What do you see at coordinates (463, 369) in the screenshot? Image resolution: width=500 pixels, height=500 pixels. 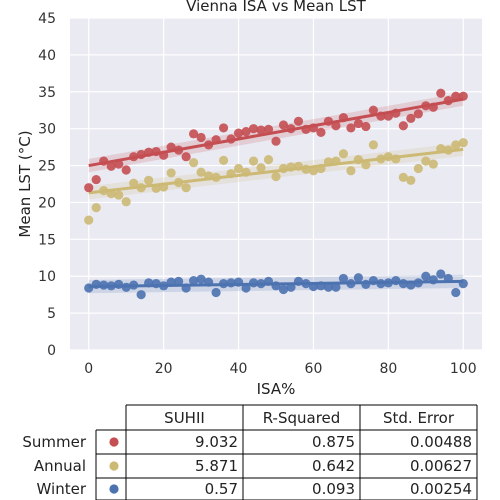 I see `x-tick-label: 100` at bounding box center [463, 369].